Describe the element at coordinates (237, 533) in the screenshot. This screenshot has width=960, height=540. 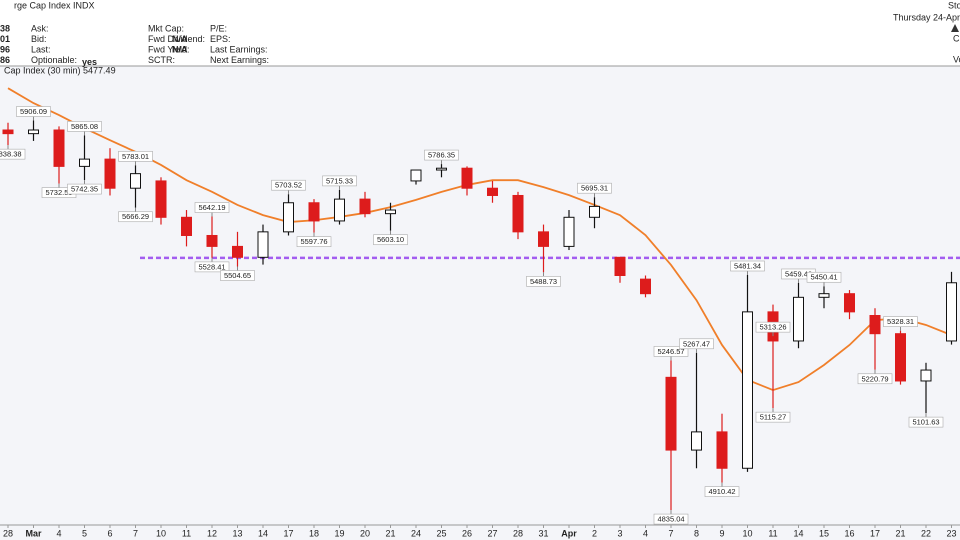
I see `x-tick-label: 13` at that location.